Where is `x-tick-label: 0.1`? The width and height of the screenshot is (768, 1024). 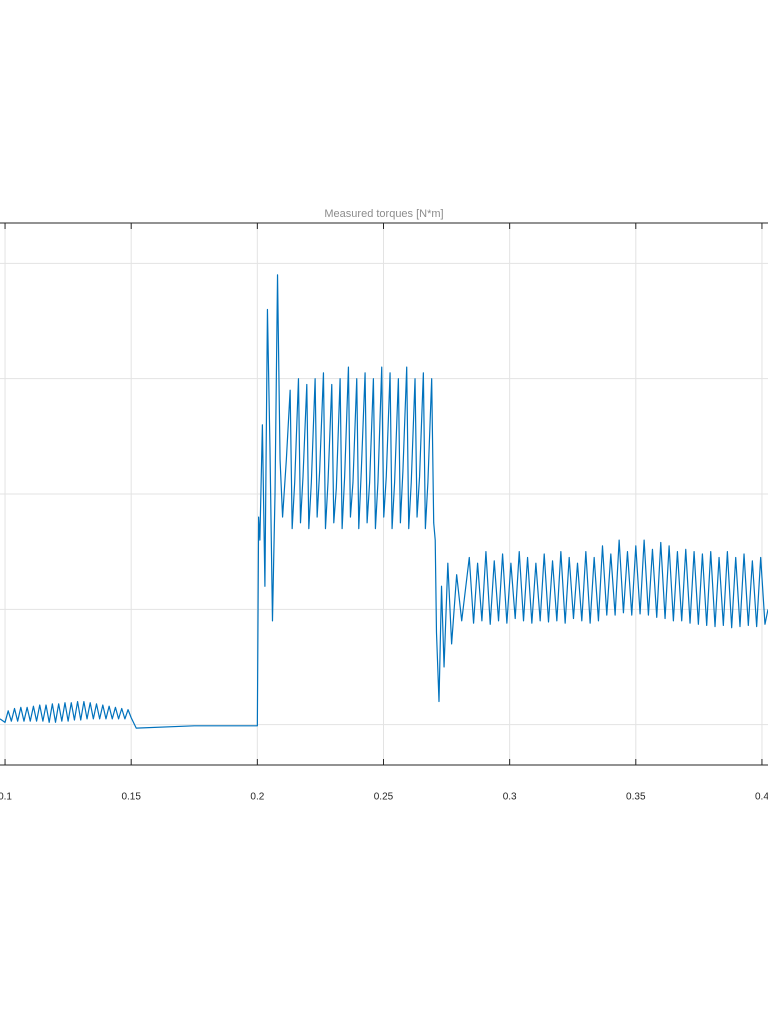
x-tick-label: 0.1 is located at coordinates (6, 797).